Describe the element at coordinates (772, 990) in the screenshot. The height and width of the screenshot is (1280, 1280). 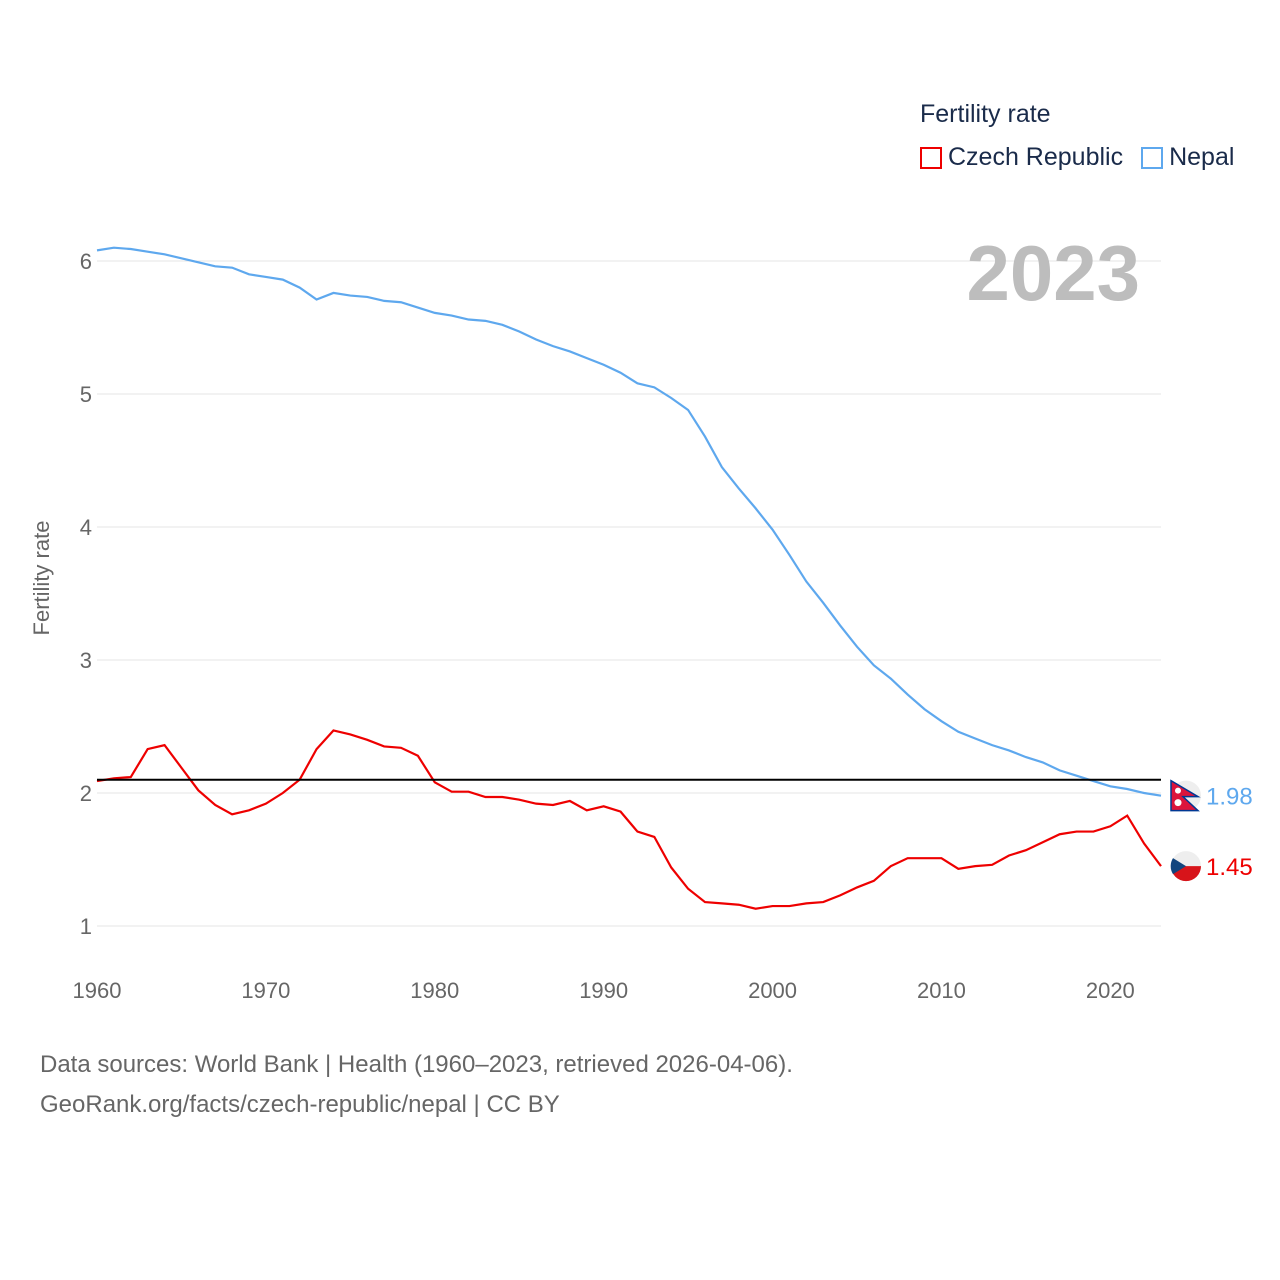
I see `x-tick-label: 2000` at that location.